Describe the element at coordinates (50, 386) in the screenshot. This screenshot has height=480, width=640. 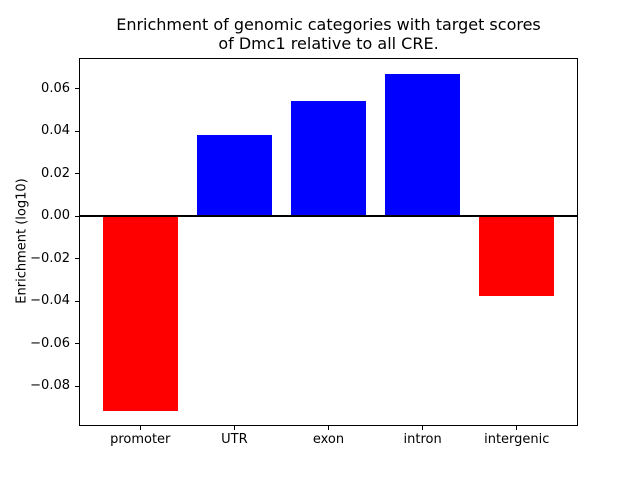
I see `y-tick-label: −0.08` at that location.